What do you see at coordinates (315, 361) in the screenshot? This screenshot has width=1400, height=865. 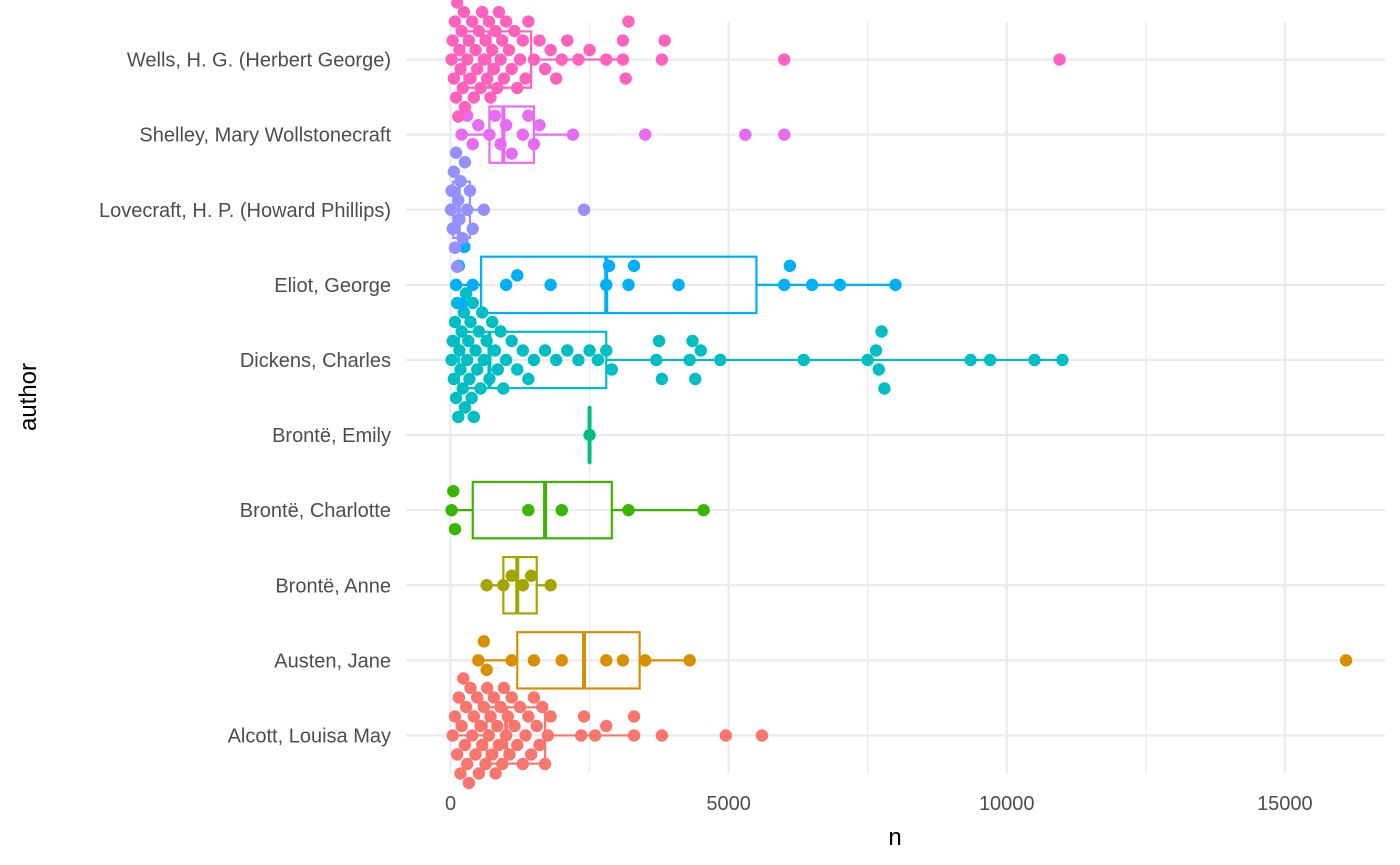 I see `y-tick-label: Dickens, Charles` at bounding box center [315, 361].